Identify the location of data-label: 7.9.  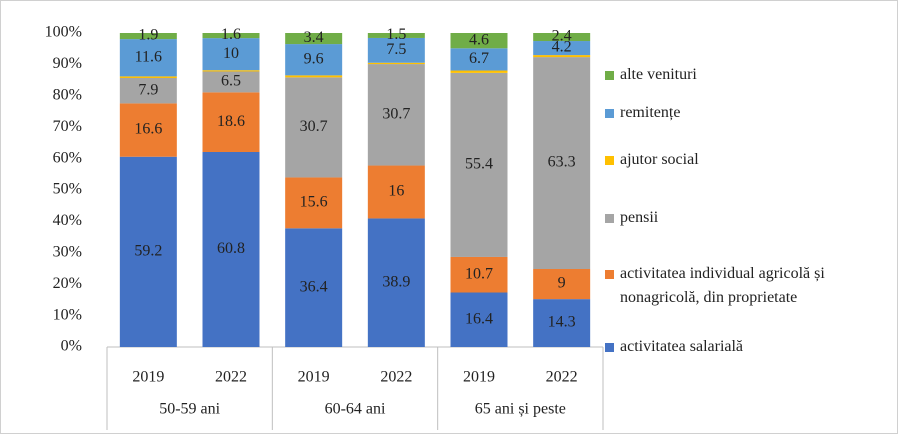
(148, 89).